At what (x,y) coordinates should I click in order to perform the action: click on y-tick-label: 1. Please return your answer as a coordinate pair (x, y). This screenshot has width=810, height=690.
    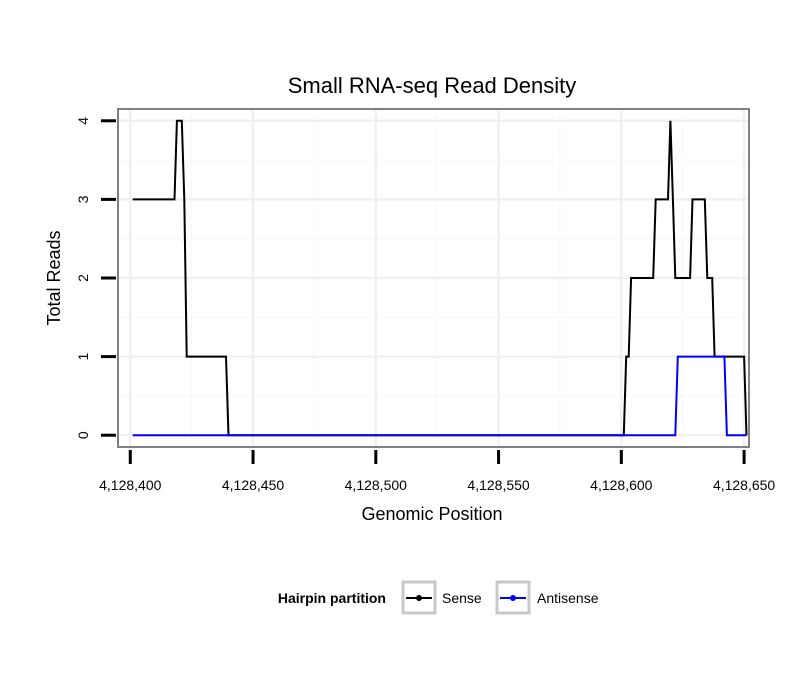
    Looking at the image, I should click on (83, 357).